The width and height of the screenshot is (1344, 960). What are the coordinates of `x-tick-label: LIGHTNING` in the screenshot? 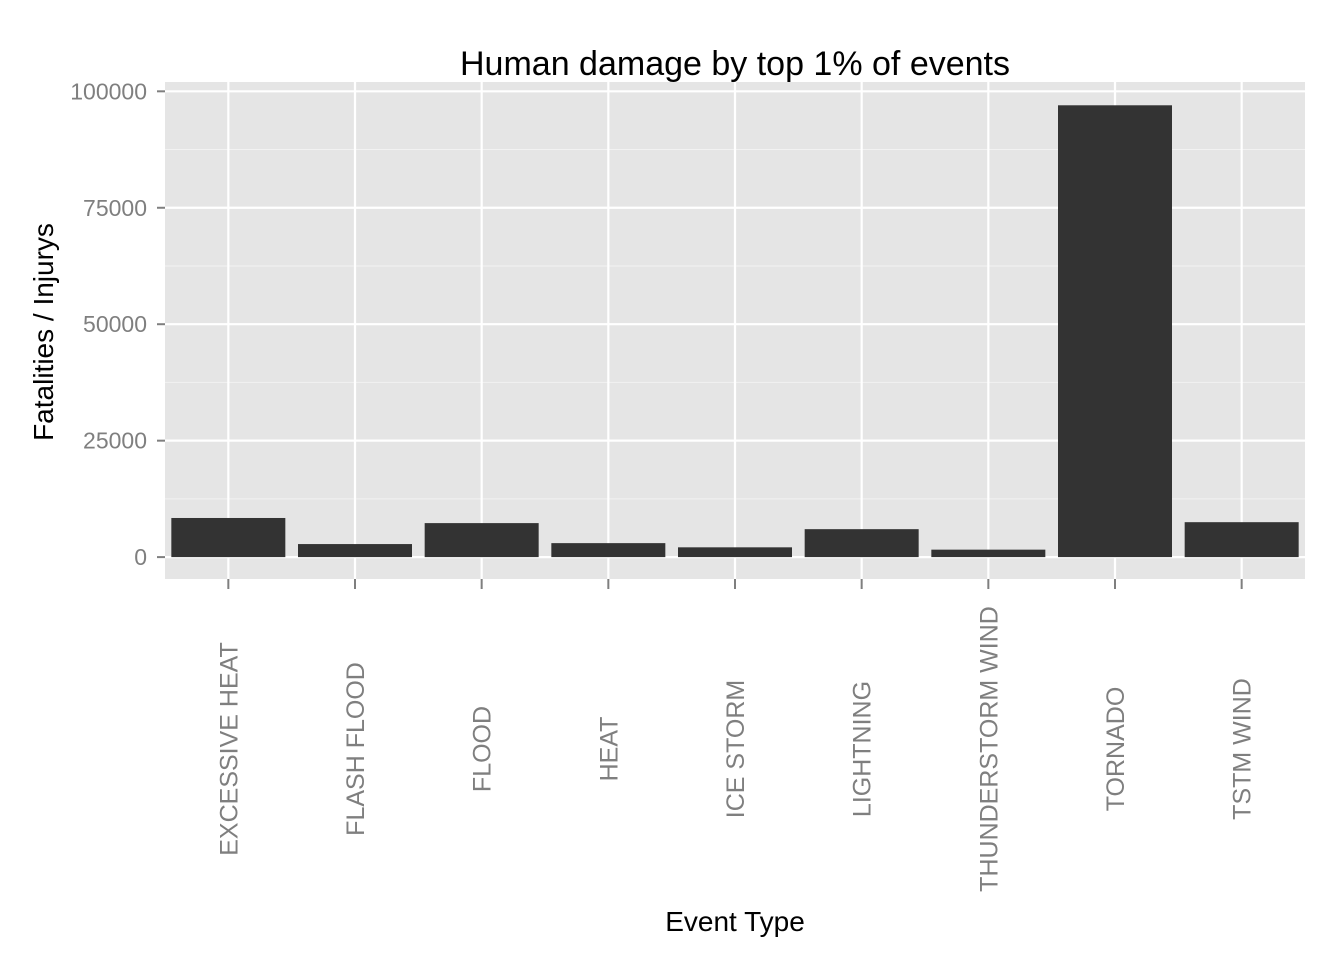 It's located at (863, 749).